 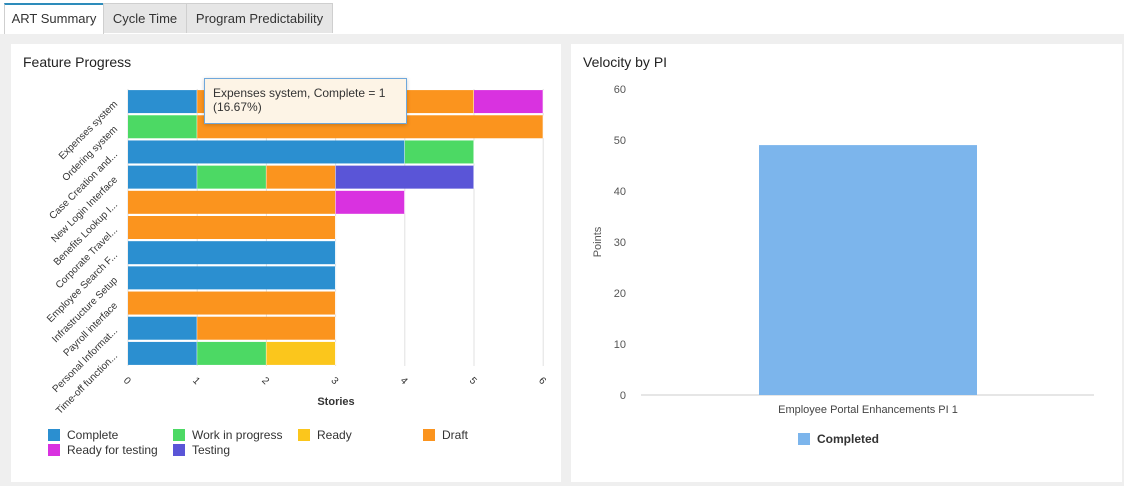 I want to click on x-tick-label: 3, so click(x=335, y=381).